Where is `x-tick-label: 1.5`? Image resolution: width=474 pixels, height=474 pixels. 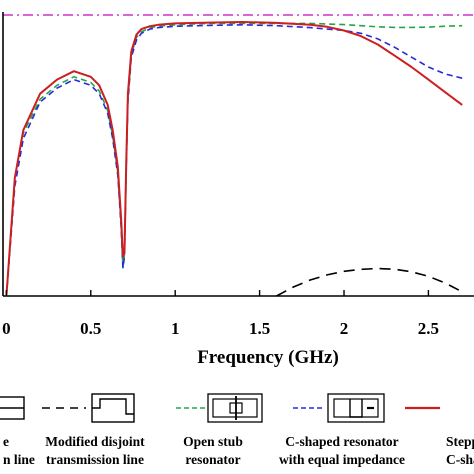 x-tick-label: 1.5 is located at coordinates (259, 328).